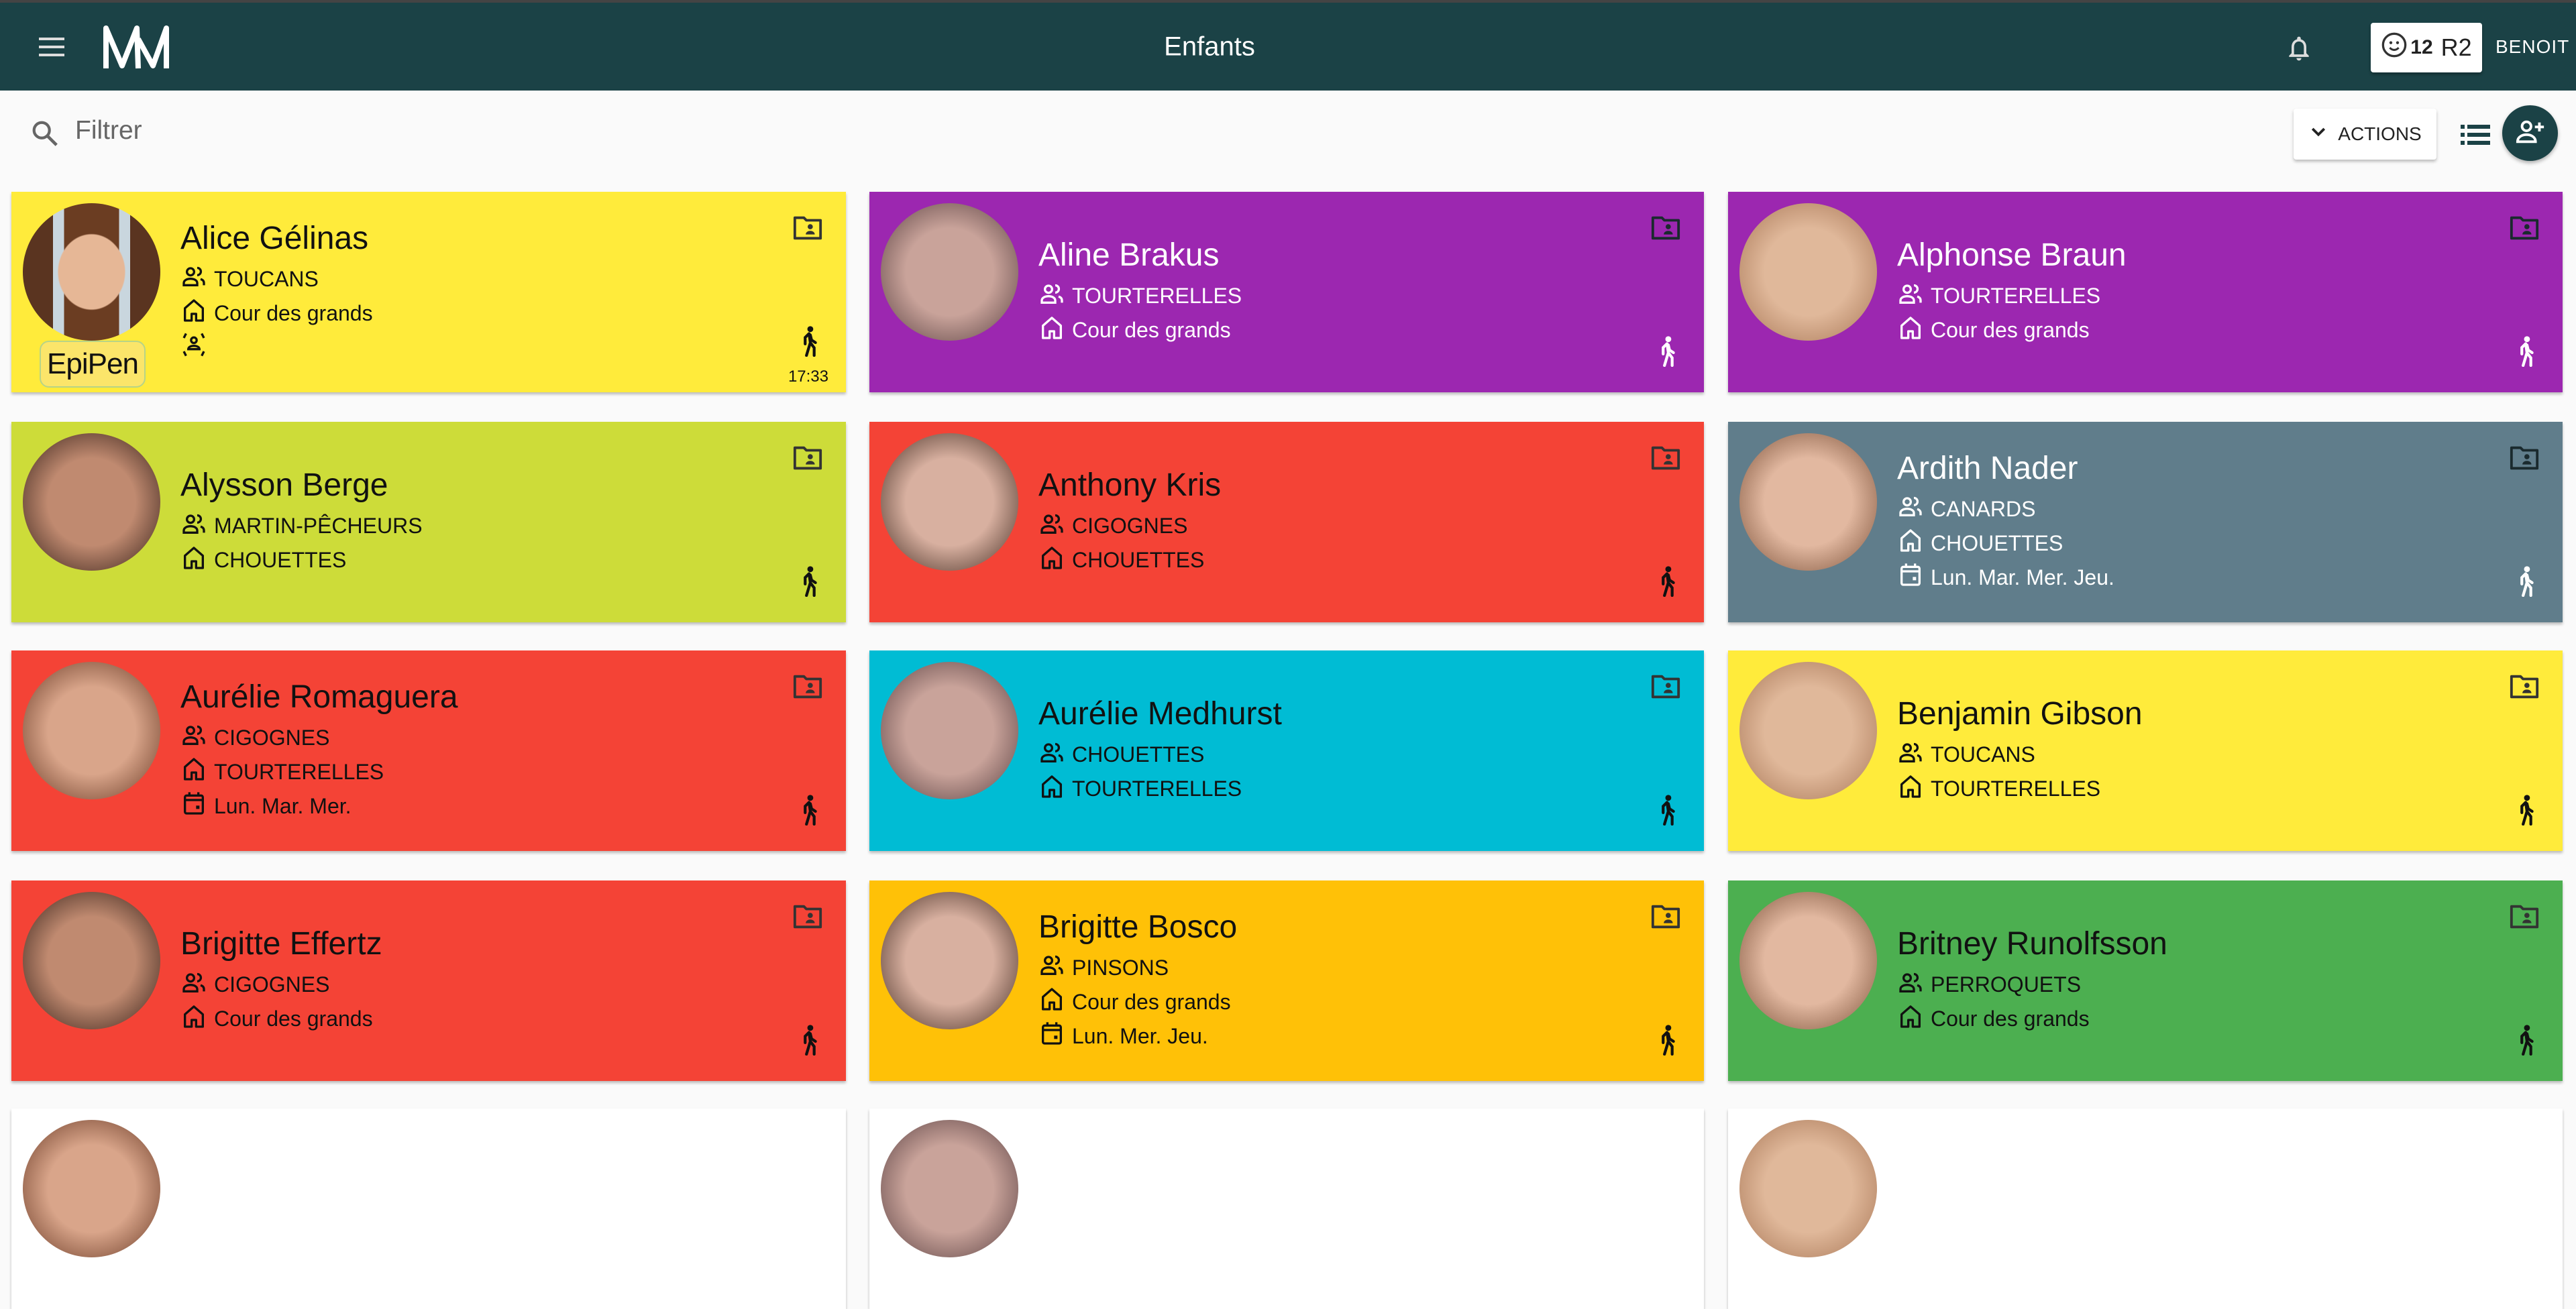  What do you see at coordinates (2012, 255) in the screenshot?
I see `child-name: Alphonse Braun` at bounding box center [2012, 255].